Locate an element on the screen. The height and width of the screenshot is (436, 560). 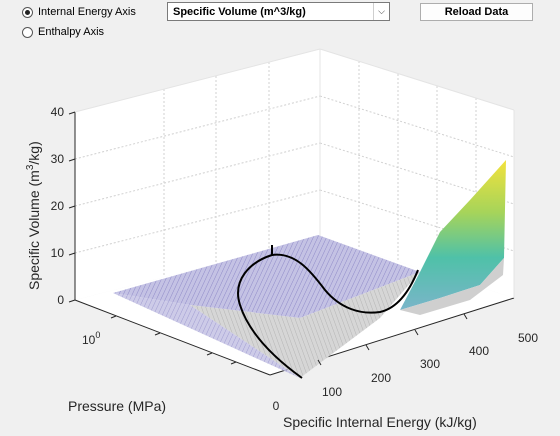
z-axis-ticks: 0 10 20 30 40 is located at coordinates (63, 206).